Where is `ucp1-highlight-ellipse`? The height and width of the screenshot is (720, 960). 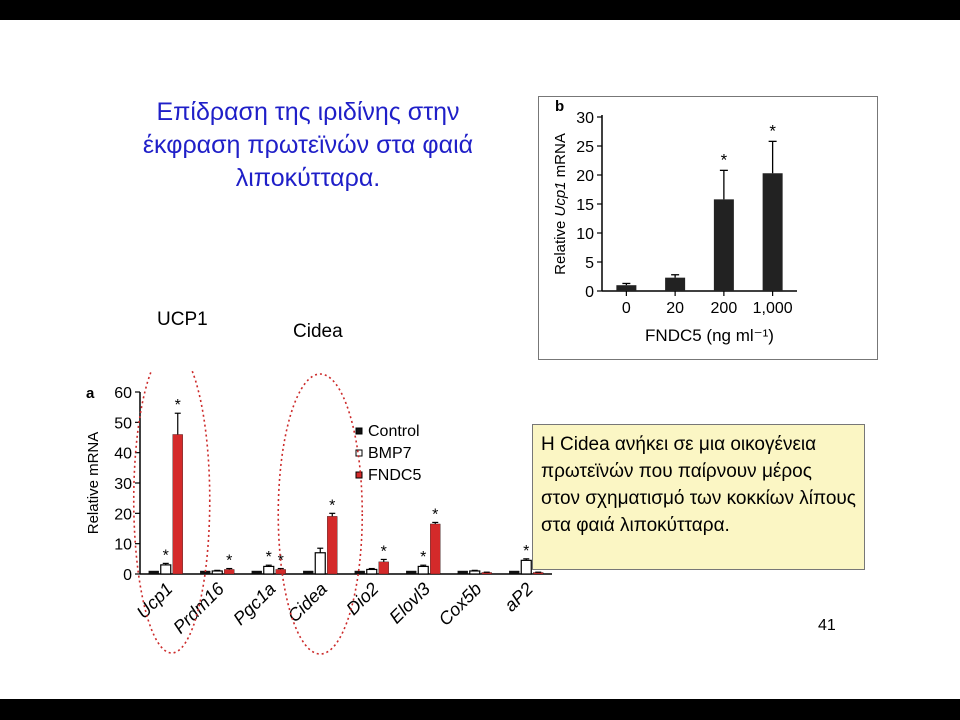 ucp1-highlight-ellipse is located at coordinates (171, 512).